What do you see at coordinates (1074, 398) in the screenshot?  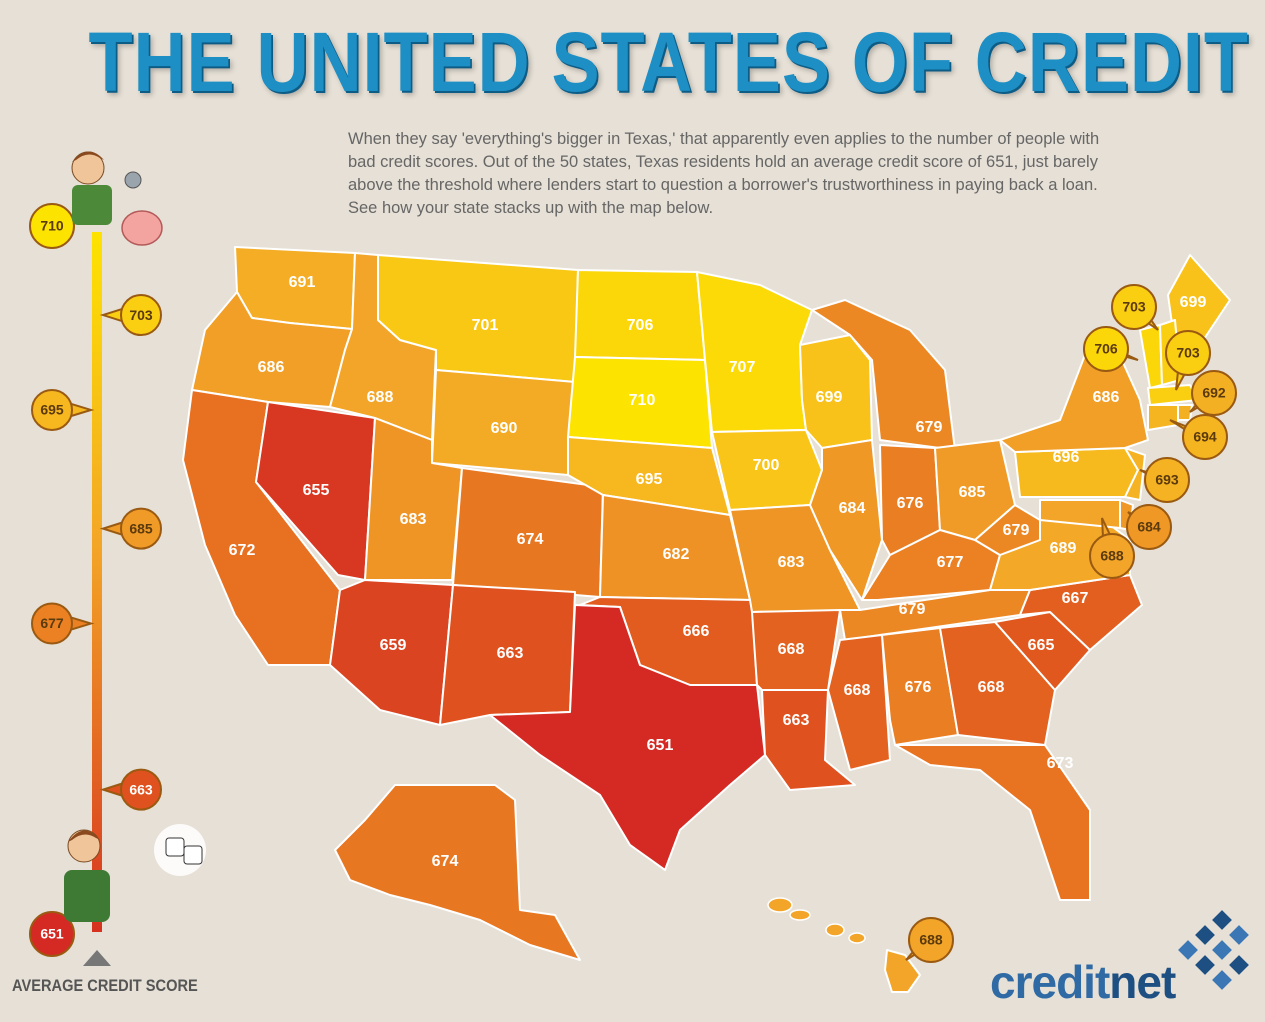 I see `state-new-york` at bounding box center [1074, 398].